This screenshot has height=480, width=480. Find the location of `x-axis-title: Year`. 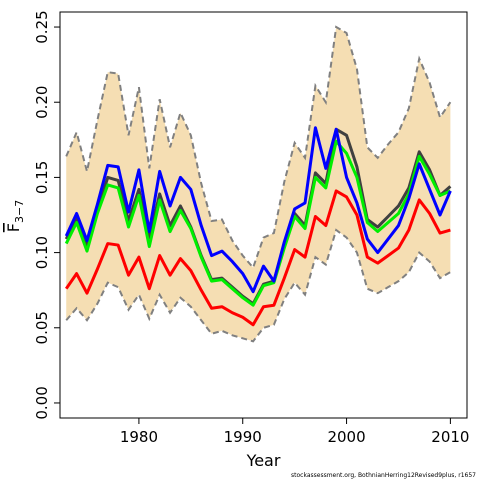

x-axis-title: Year is located at coordinates (263, 460).